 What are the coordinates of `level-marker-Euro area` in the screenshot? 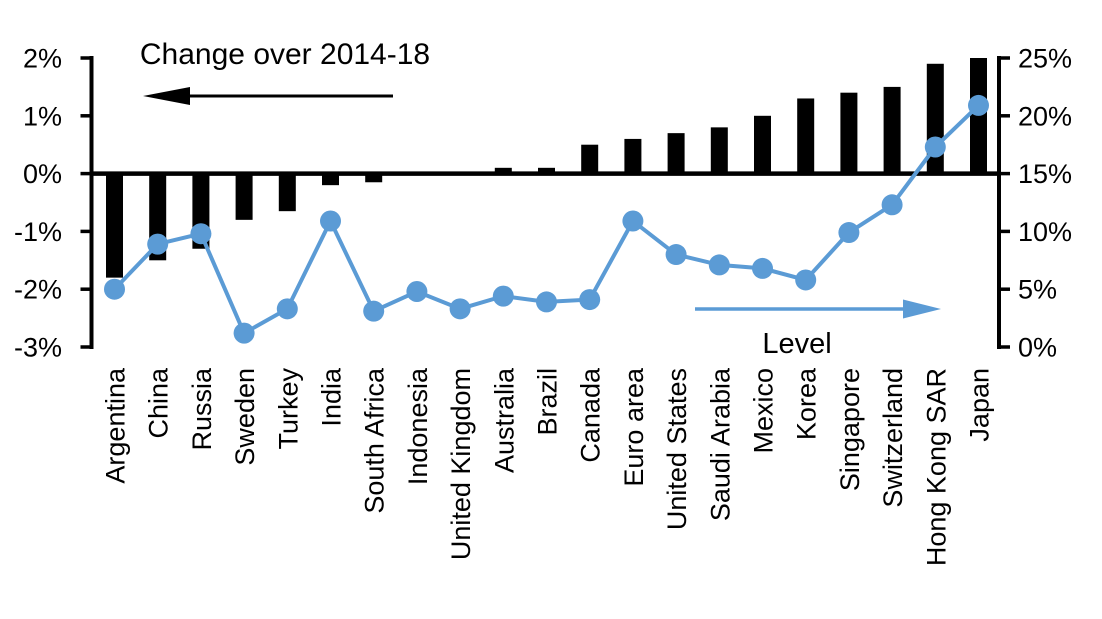 It's located at (633, 221).